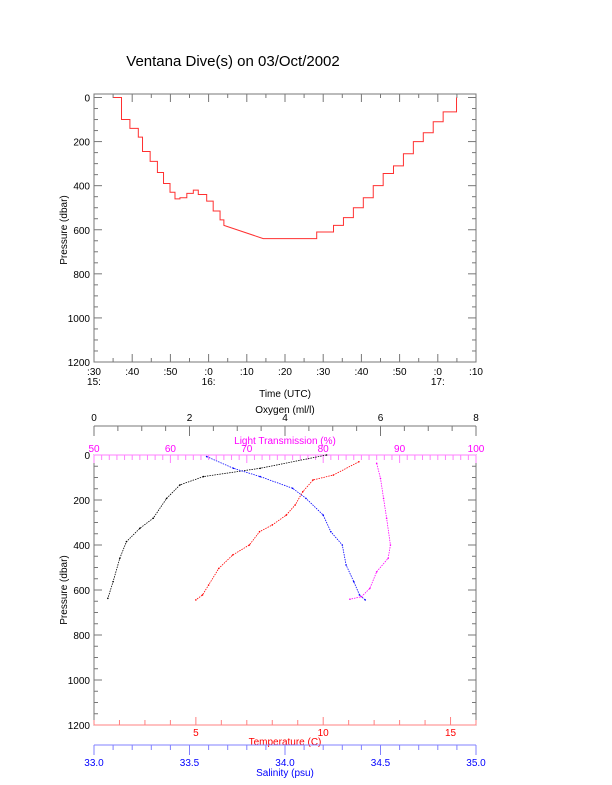 The height and width of the screenshot is (785, 612). What do you see at coordinates (232, 61) in the screenshot?
I see `chart-title: Ventana Dive(s) on 03/Oct/2002` at bounding box center [232, 61].